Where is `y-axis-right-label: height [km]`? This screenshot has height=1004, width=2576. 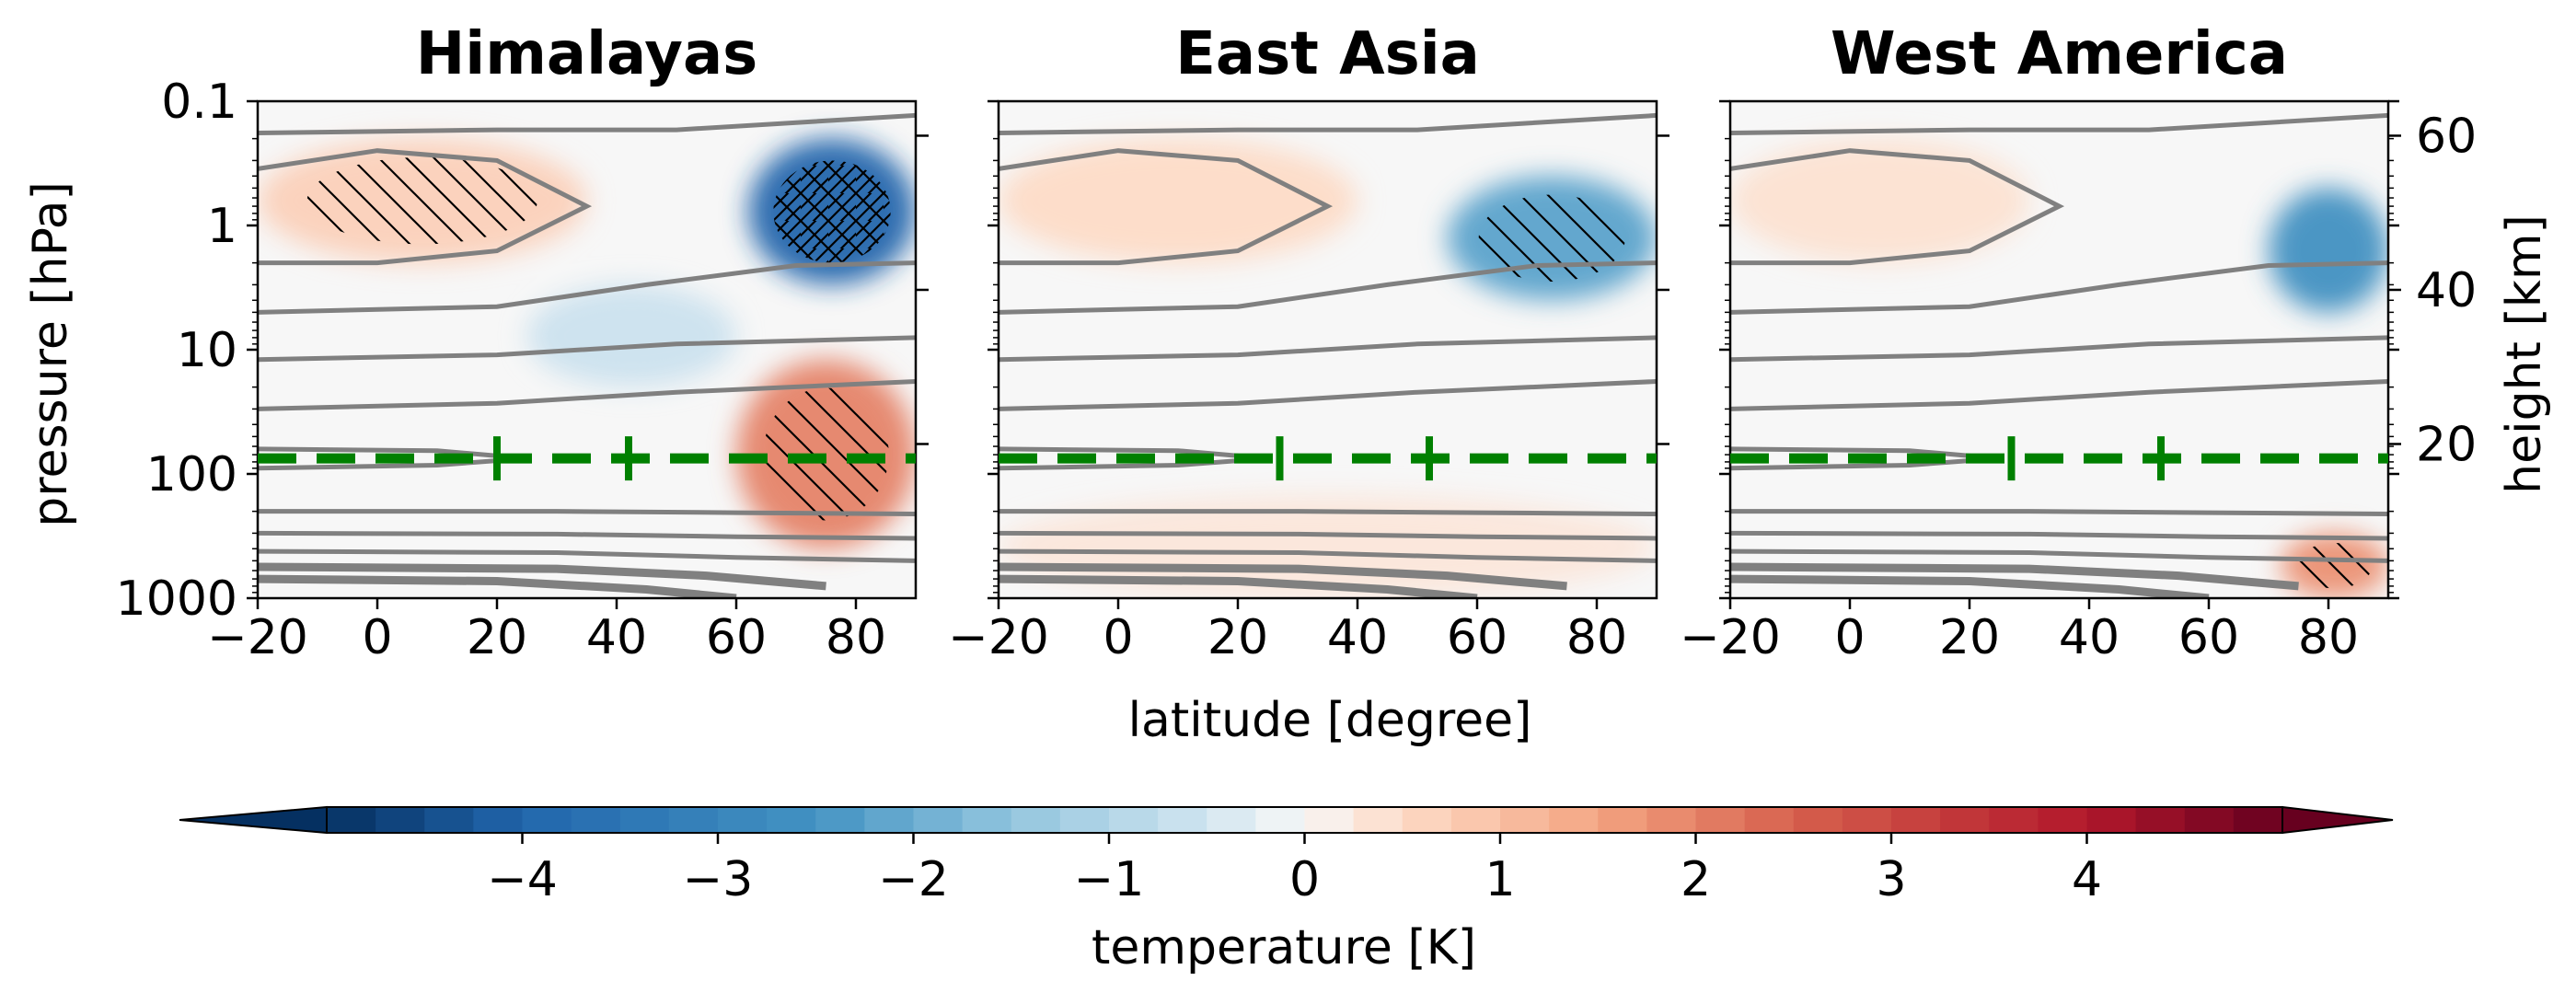
y-axis-right-label: height [km] is located at coordinates (2524, 354).